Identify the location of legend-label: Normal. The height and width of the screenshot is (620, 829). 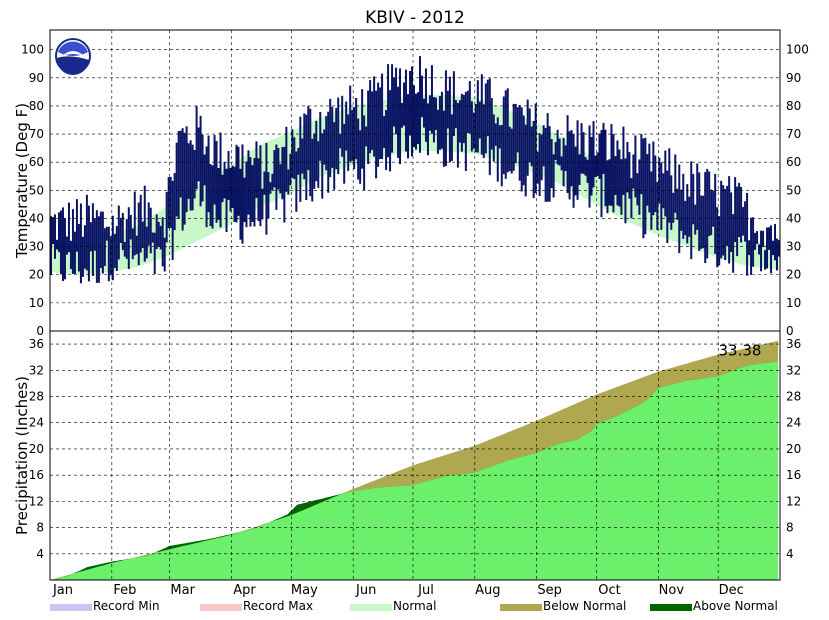
(414, 606).